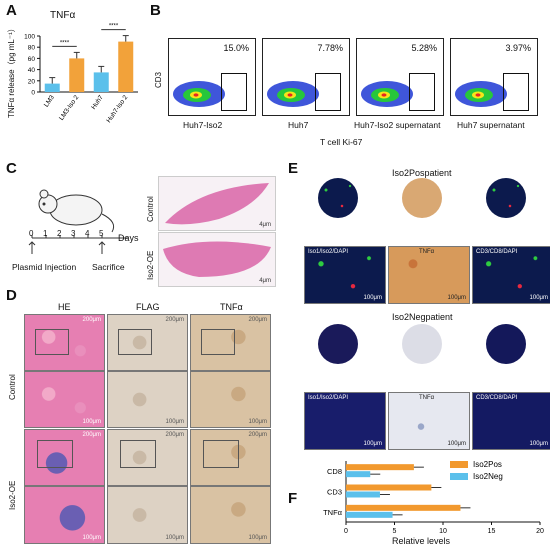  Describe the element at coordinates (230, 399) in the screenshot. I see `tnfa-control-high: 100μm` at that location.